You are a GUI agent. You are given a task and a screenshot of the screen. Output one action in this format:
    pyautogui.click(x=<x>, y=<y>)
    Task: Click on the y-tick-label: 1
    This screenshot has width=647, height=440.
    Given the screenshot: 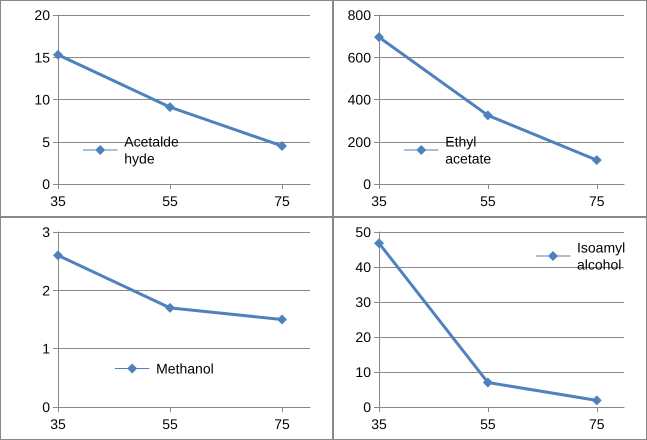 What is the action you would take?
    pyautogui.click(x=46, y=348)
    